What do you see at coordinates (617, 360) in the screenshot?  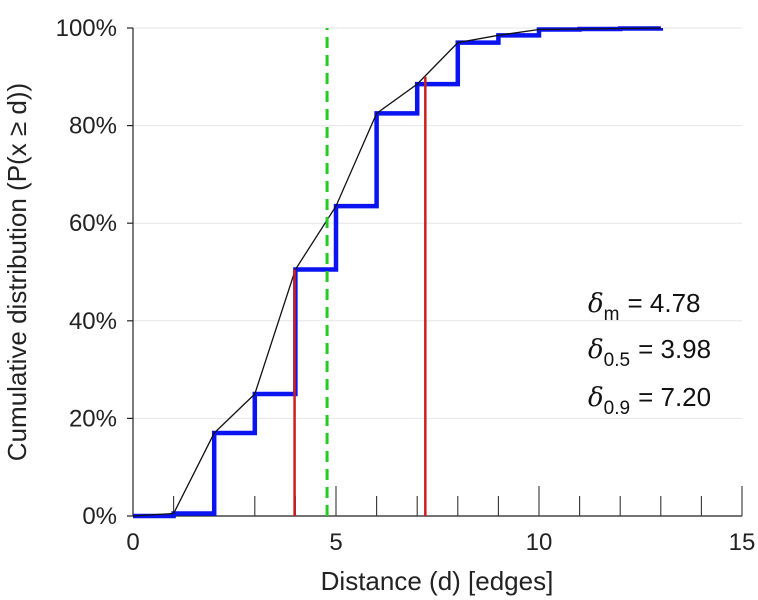 I see `annotation-delta-05-subscript: 0.5` at bounding box center [617, 360].